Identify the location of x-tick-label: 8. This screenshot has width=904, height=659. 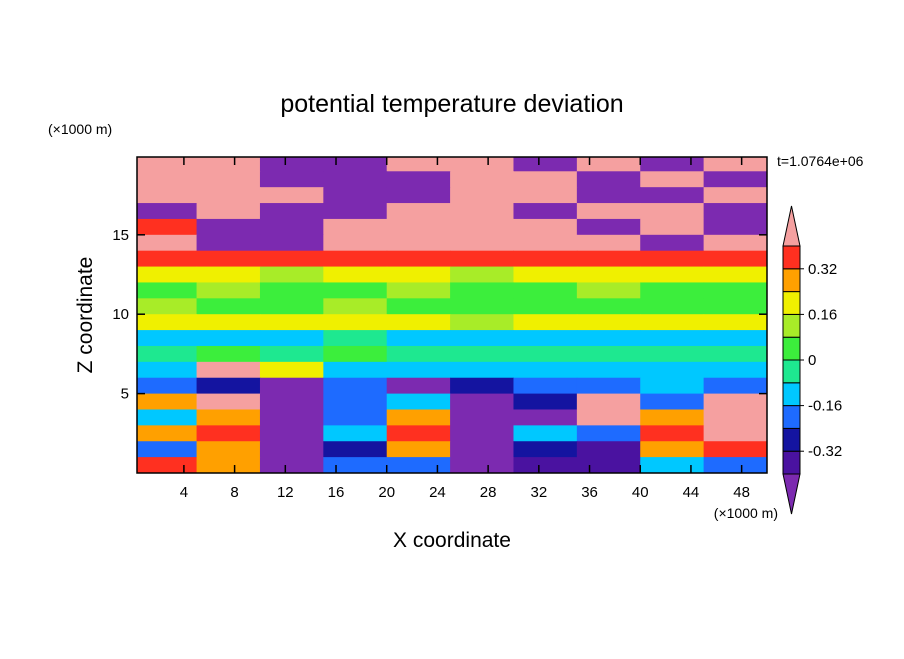
(234, 492).